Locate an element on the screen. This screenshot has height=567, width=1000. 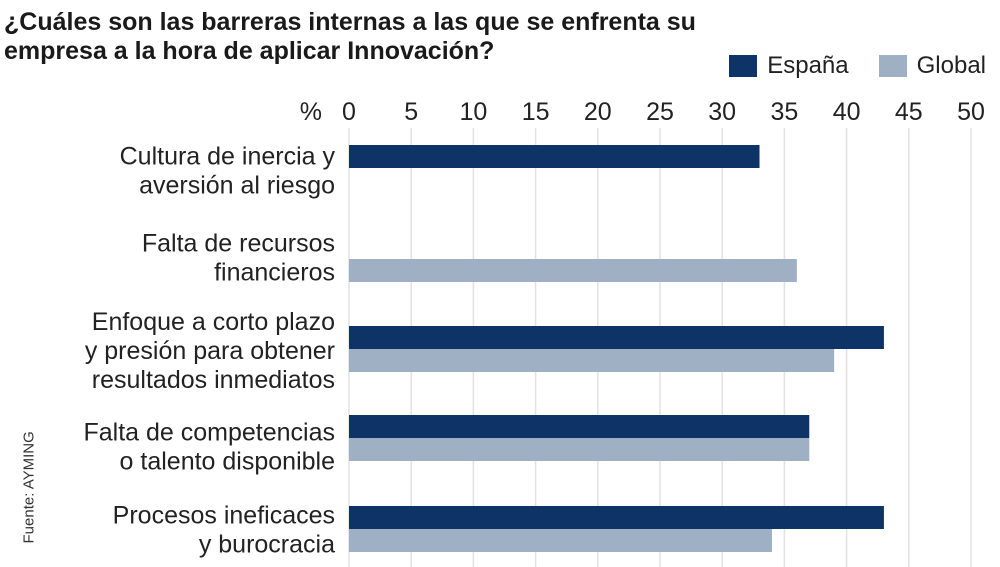
legend: España Global is located at coordinates (842, 66).